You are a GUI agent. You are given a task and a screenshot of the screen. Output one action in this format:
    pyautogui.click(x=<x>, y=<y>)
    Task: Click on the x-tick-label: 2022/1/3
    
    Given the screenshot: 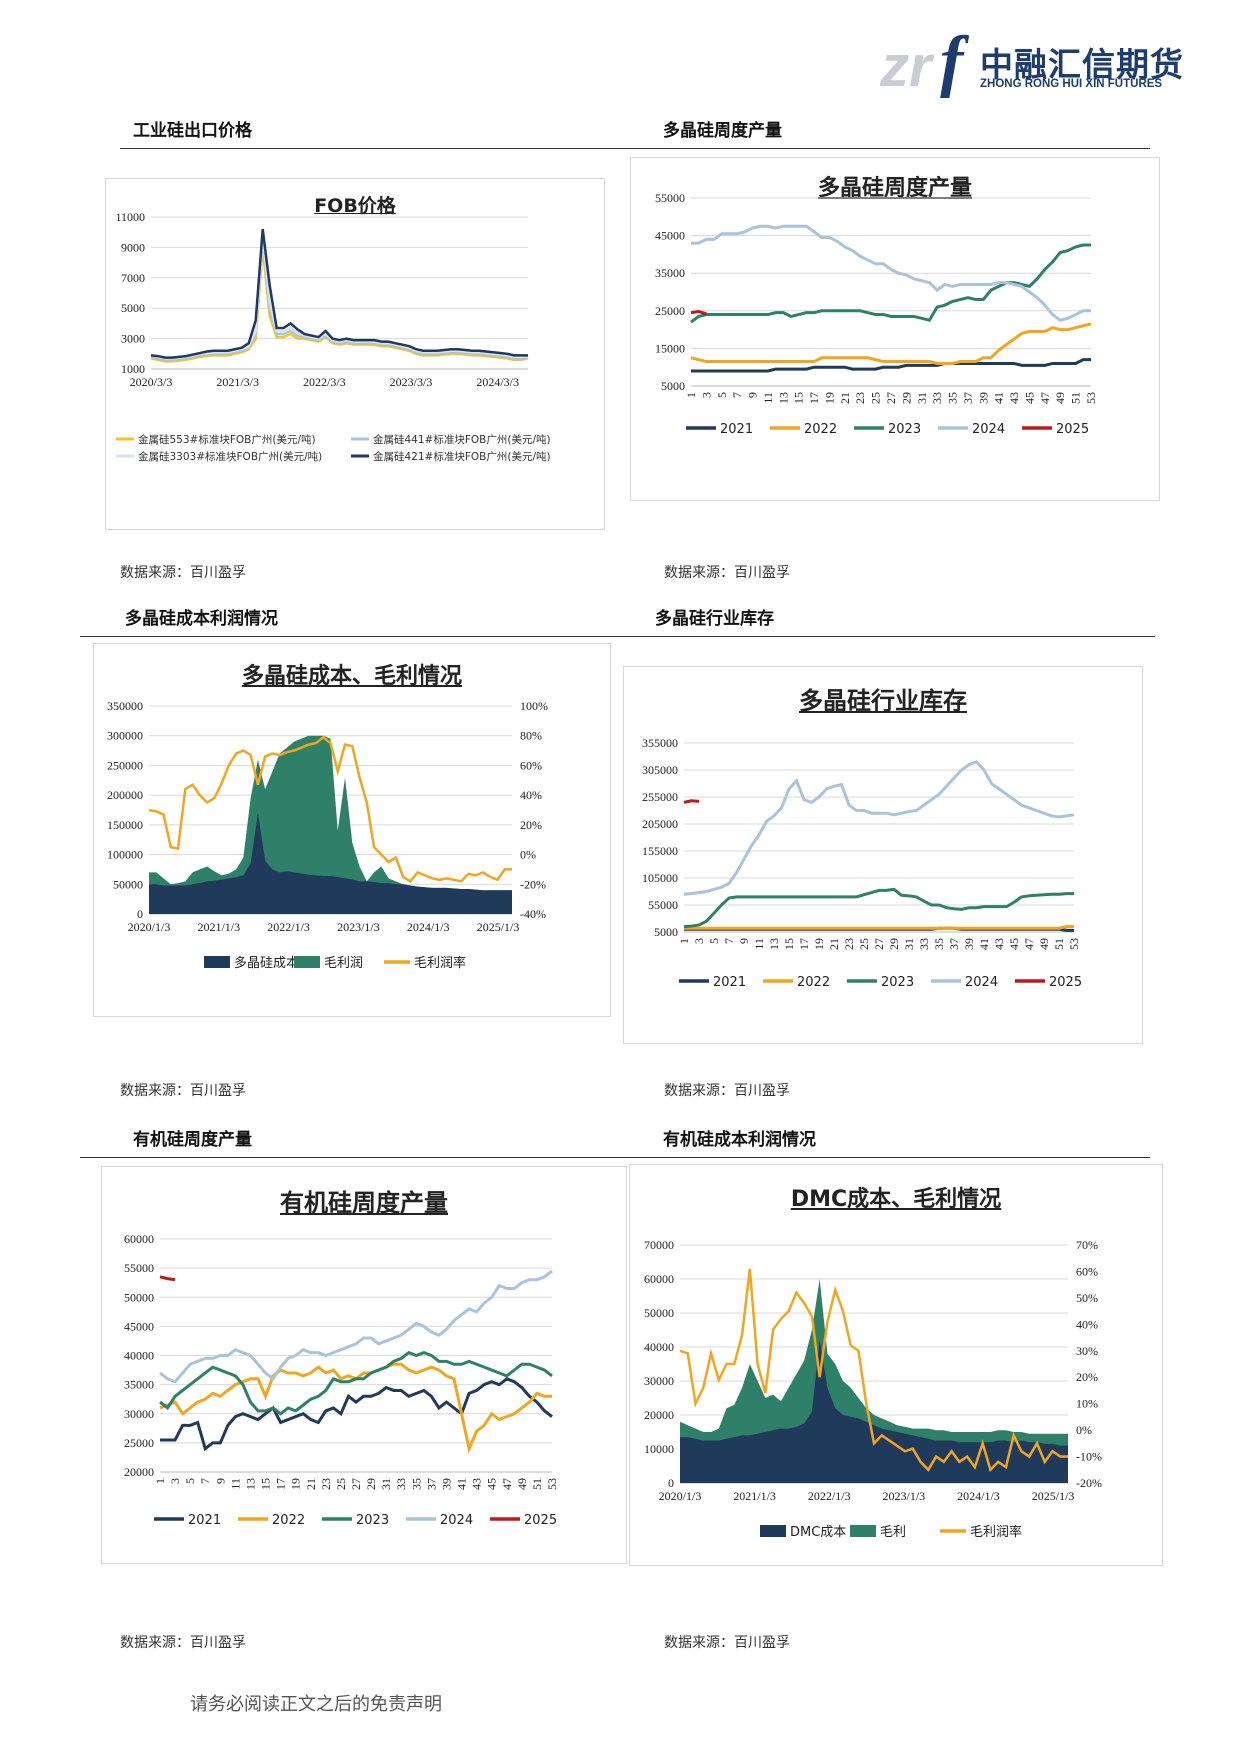 What is the action you would take?
    pyautogui.click(x=829, y=1496)
    